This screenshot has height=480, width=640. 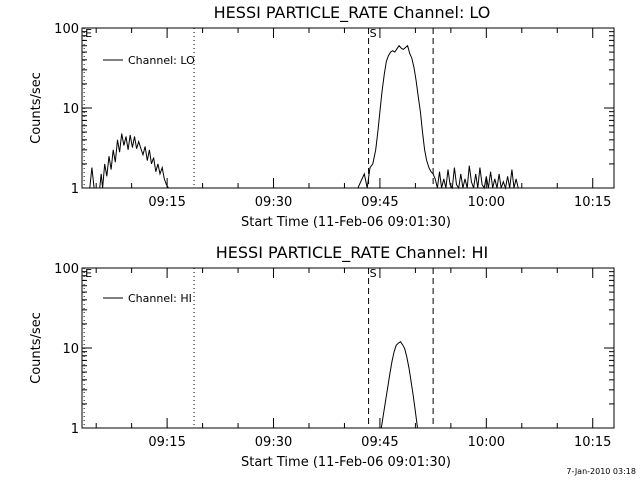 I want to click on legend-label: Channel: HI, so click(x=160, y=298).